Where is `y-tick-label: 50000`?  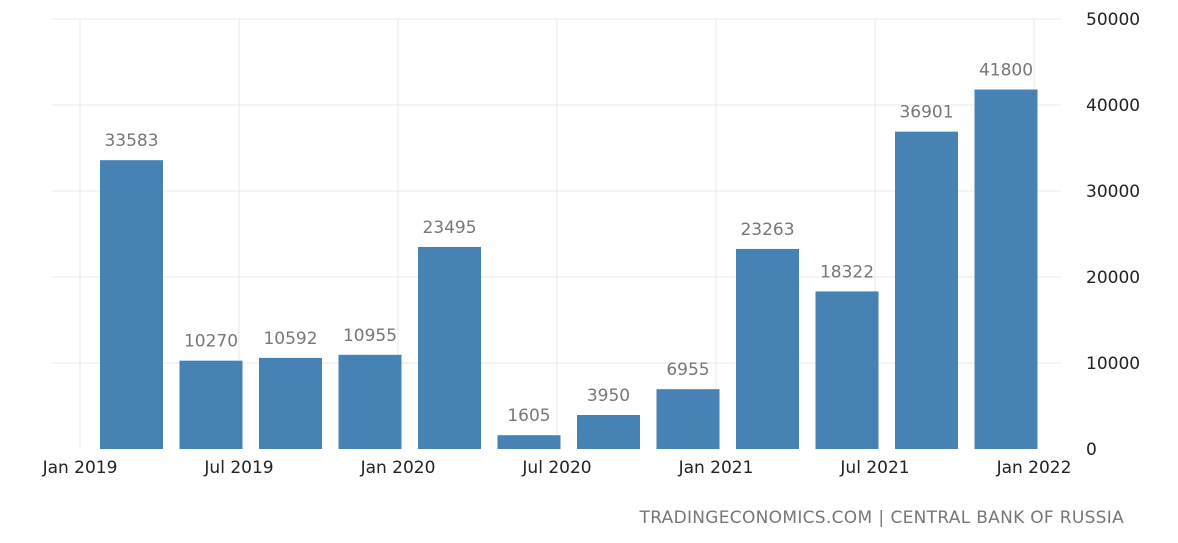 y-tick-label: 50000 is located at coordinates (1113, 20).